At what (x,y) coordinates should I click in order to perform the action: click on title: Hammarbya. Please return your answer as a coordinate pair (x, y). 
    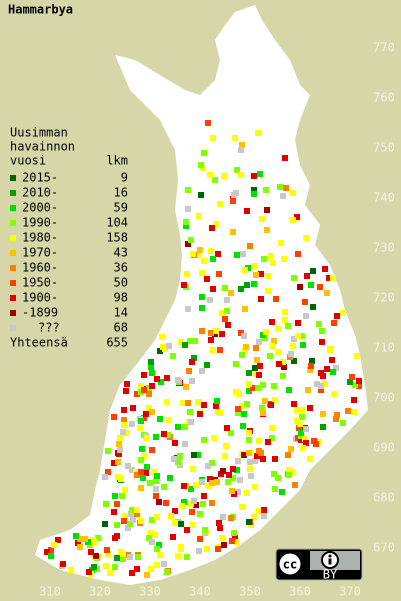
    Looking at the image, I should click on (40, 10).